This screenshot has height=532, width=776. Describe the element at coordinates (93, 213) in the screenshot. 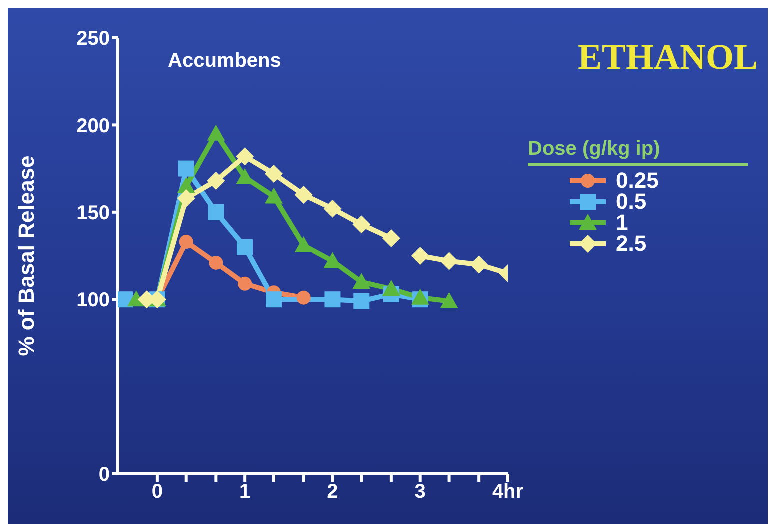

I see `y-tick-label: 150` at that location.